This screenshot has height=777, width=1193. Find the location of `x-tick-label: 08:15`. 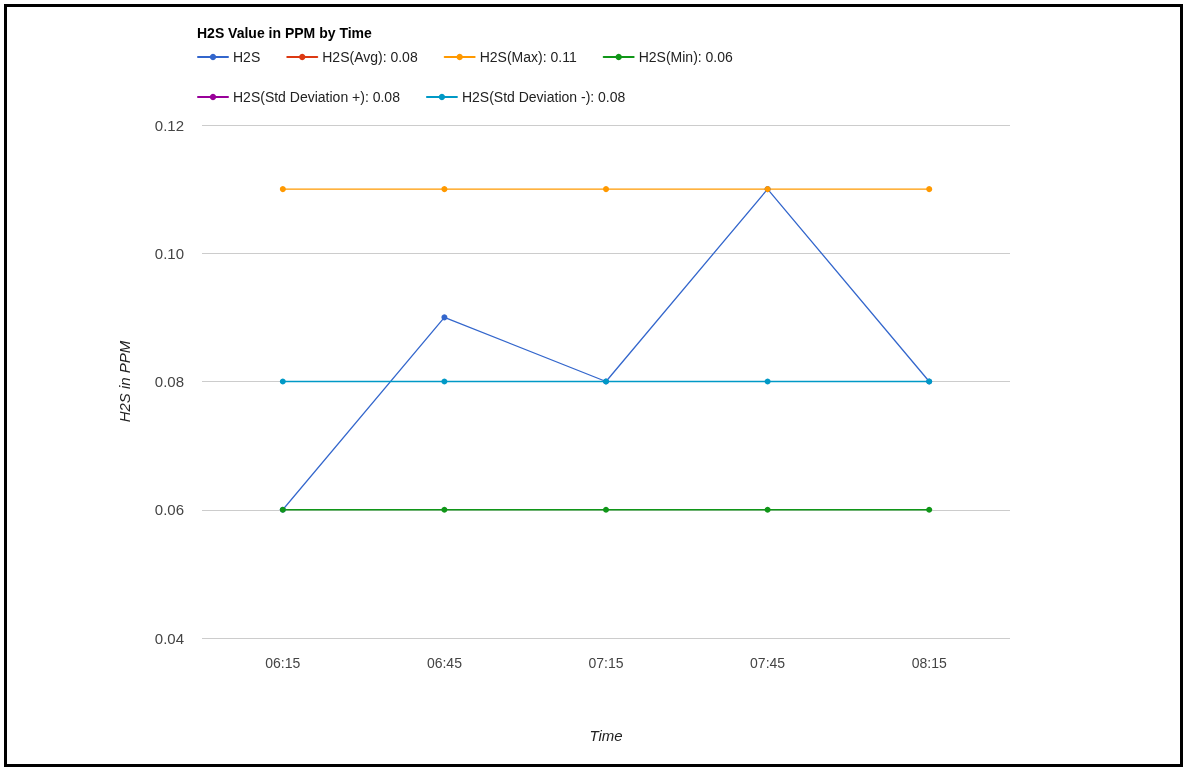

x-tick-label: 08:15 is located at coordinates (929, 663).